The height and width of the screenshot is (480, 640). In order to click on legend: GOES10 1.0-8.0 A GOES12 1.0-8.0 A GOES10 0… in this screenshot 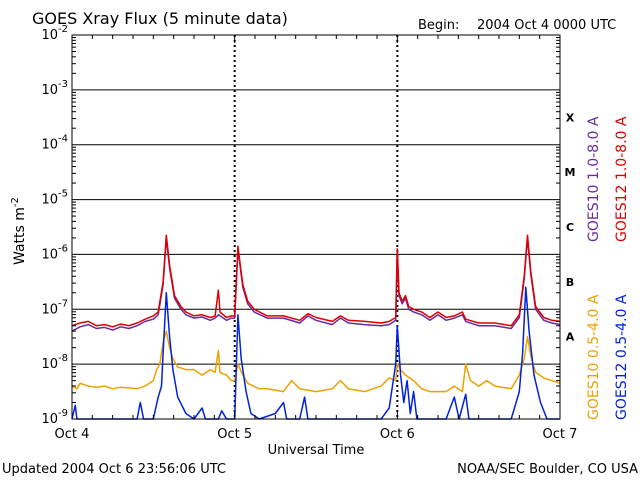, I will do `click(608, 268)`.